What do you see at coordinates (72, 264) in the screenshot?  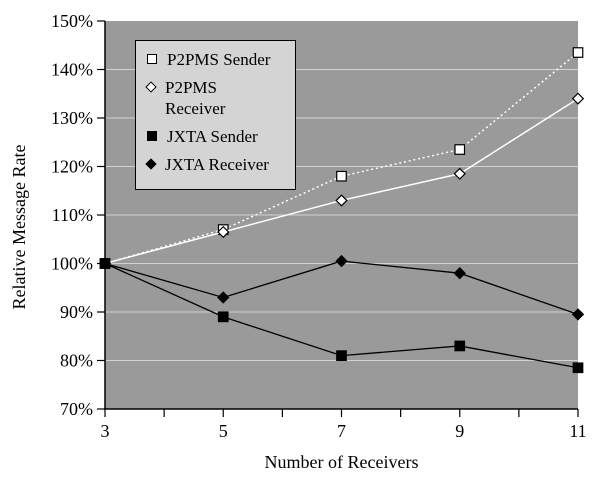 I see `y-tick-label: 100%` at bounding box center [72, 264].